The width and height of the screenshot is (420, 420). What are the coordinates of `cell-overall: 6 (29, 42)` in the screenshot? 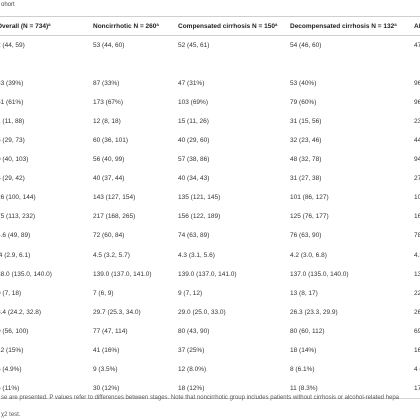 It's located at (12, 179).